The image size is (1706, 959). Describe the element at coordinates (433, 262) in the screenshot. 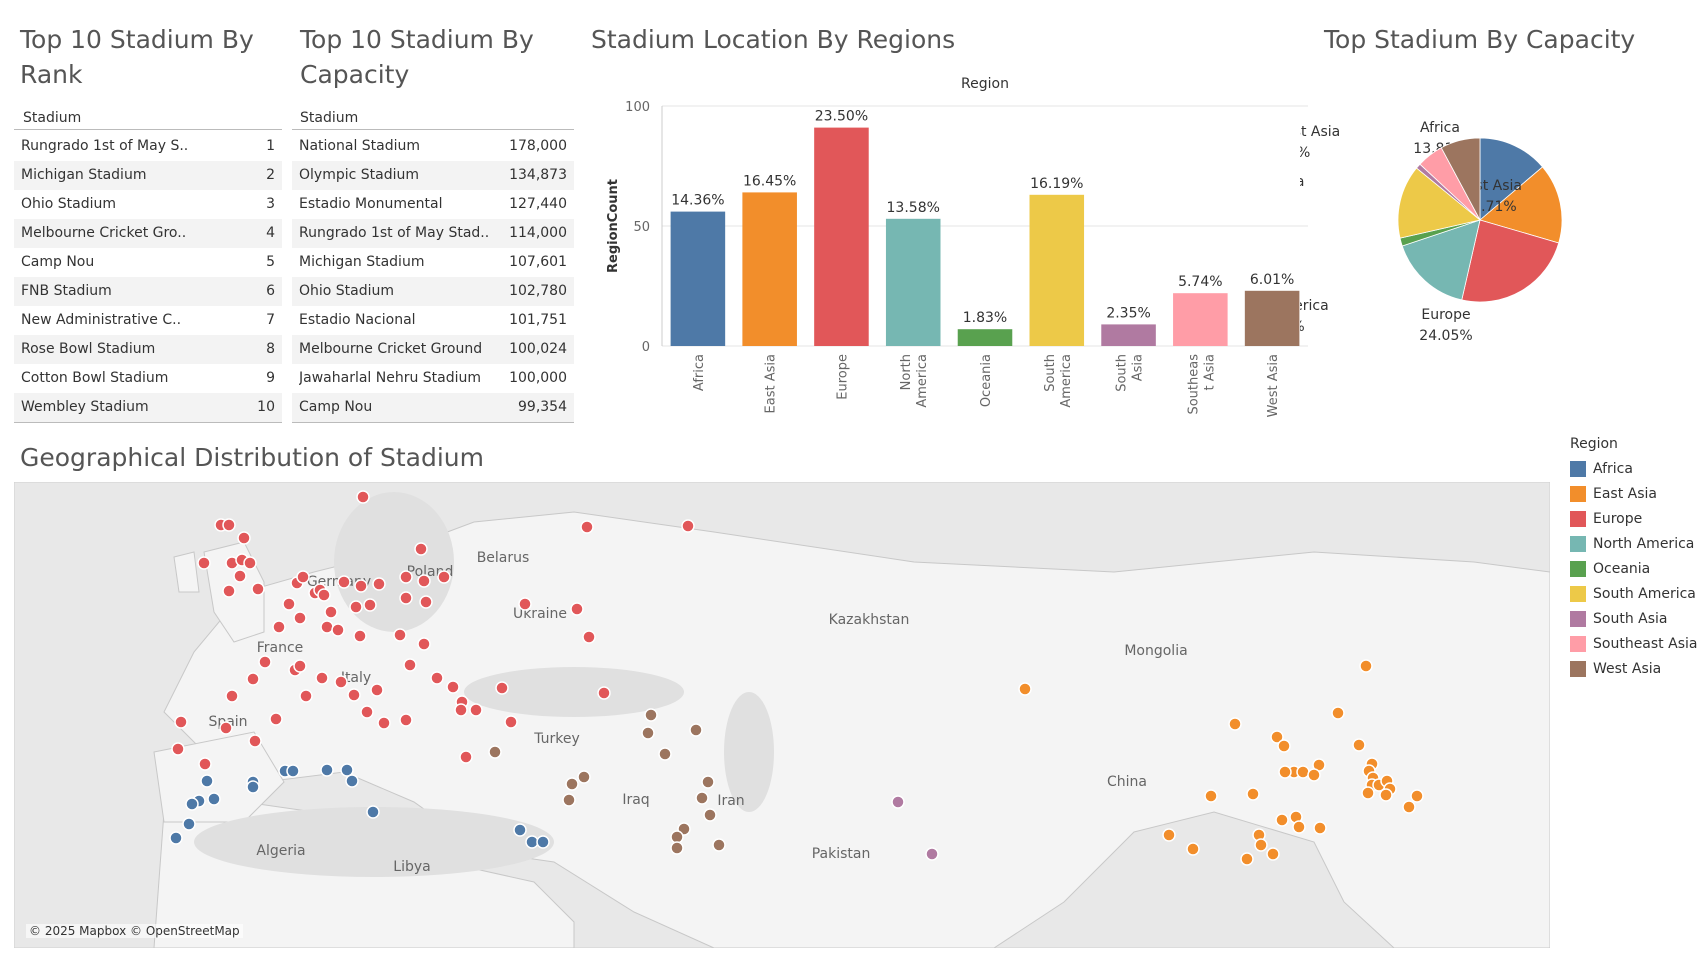

I see `table-row: Michigan Stadium 107,601` at that location.